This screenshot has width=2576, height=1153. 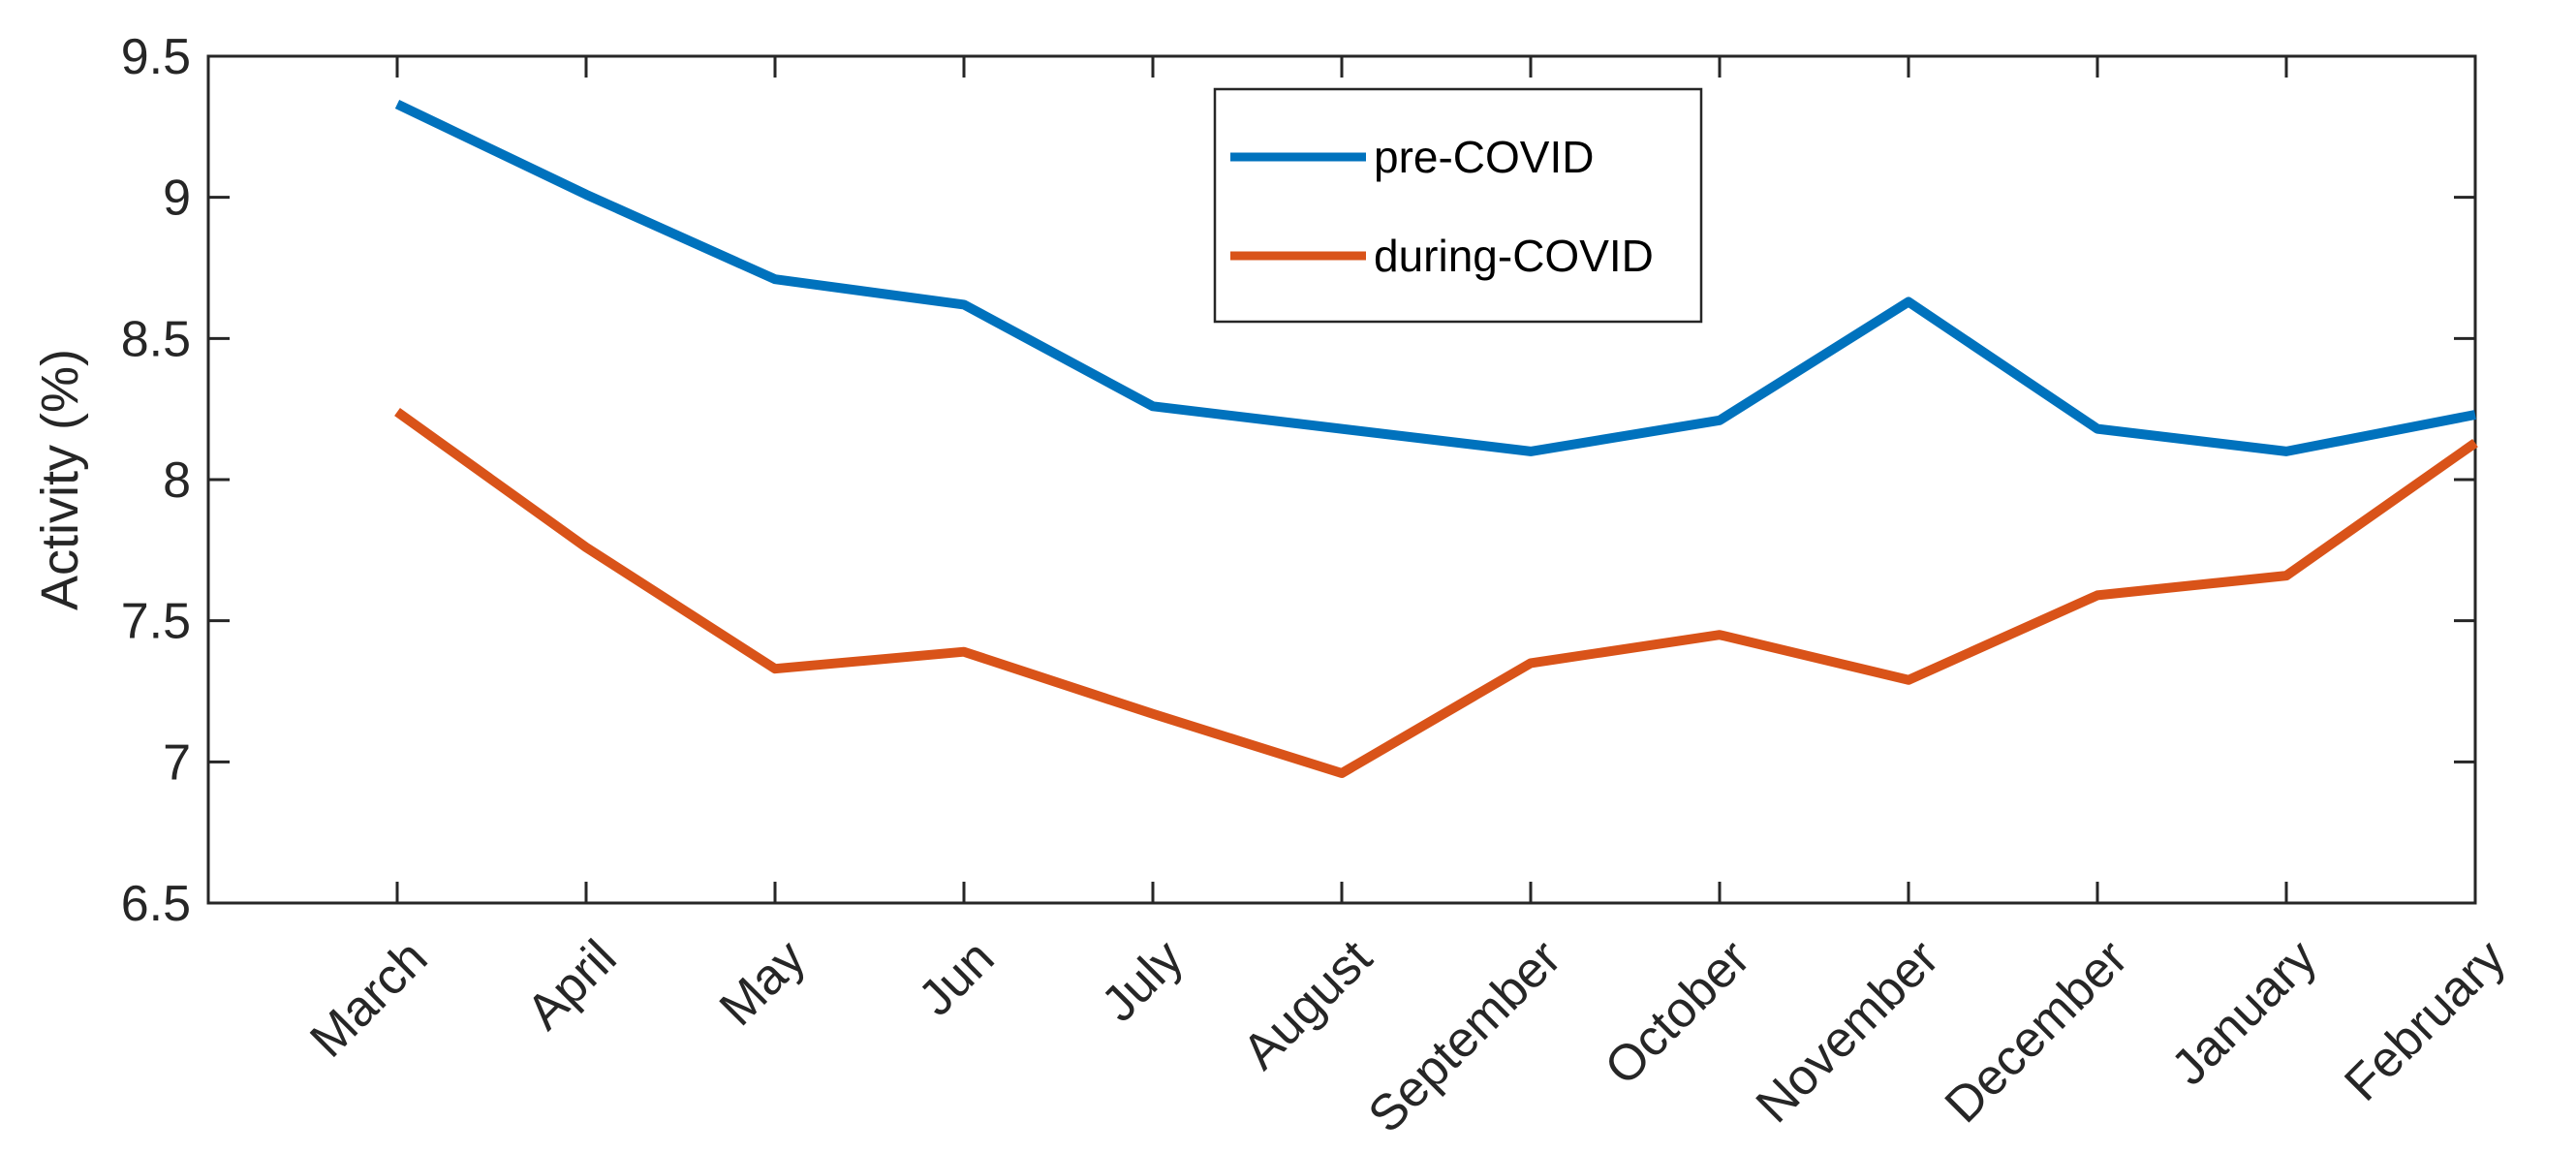 What do you see at coordinates (1514, 256) in the screenshot?
I see `legend-label-during-covid: during-COVID` at bounding box center [1514, 256].